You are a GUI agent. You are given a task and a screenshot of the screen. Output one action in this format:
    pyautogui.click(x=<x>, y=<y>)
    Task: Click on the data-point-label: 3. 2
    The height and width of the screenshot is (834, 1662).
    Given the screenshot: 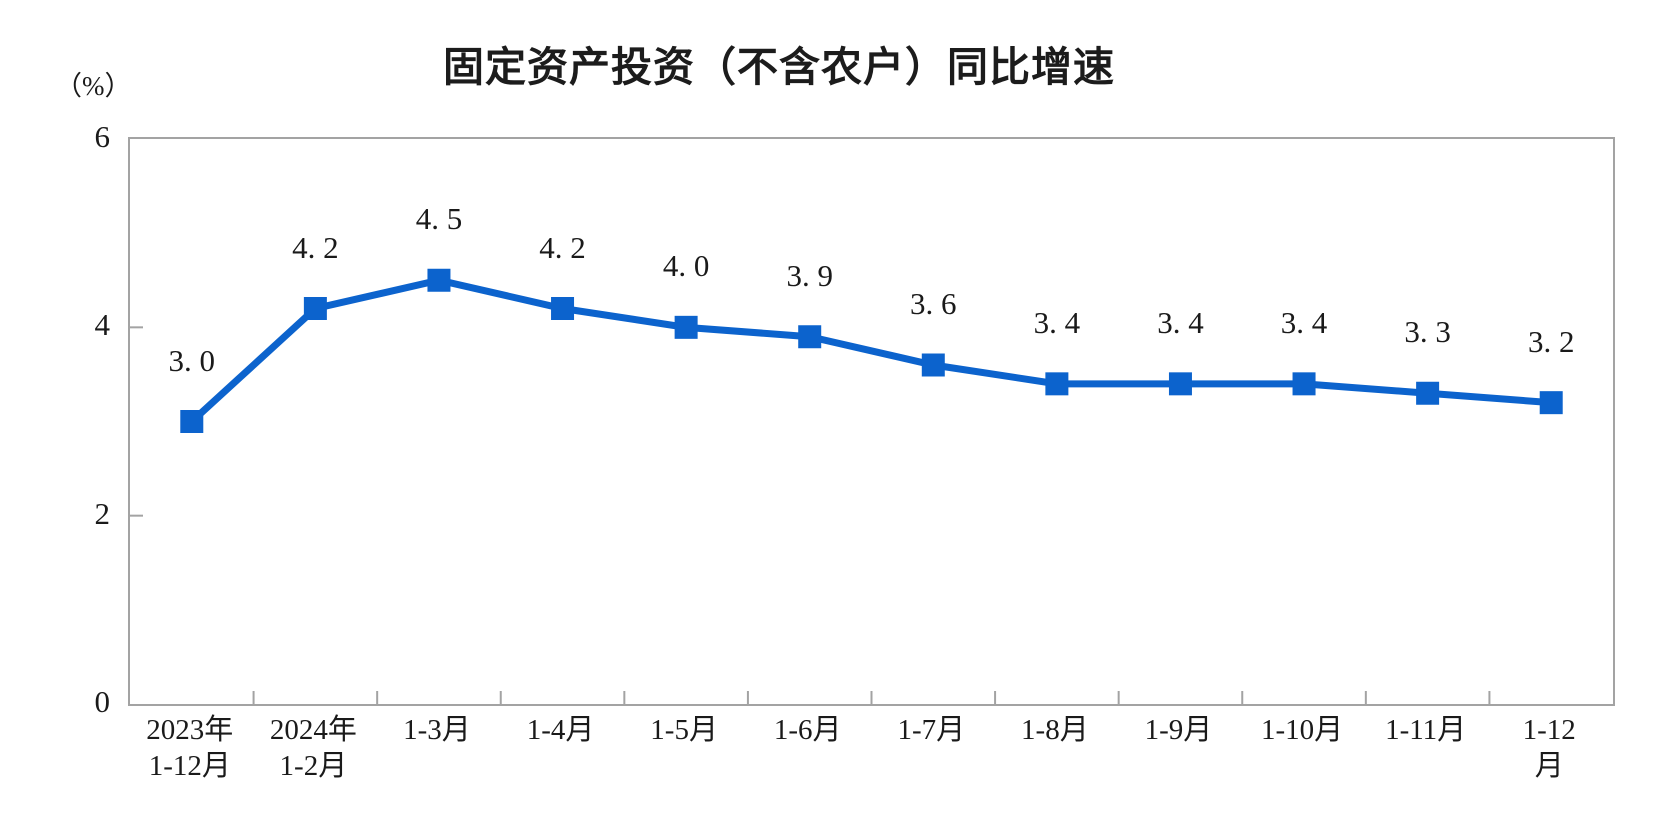 What is the action you would take?
    pyautogui.click(x=1551, y=341)
    